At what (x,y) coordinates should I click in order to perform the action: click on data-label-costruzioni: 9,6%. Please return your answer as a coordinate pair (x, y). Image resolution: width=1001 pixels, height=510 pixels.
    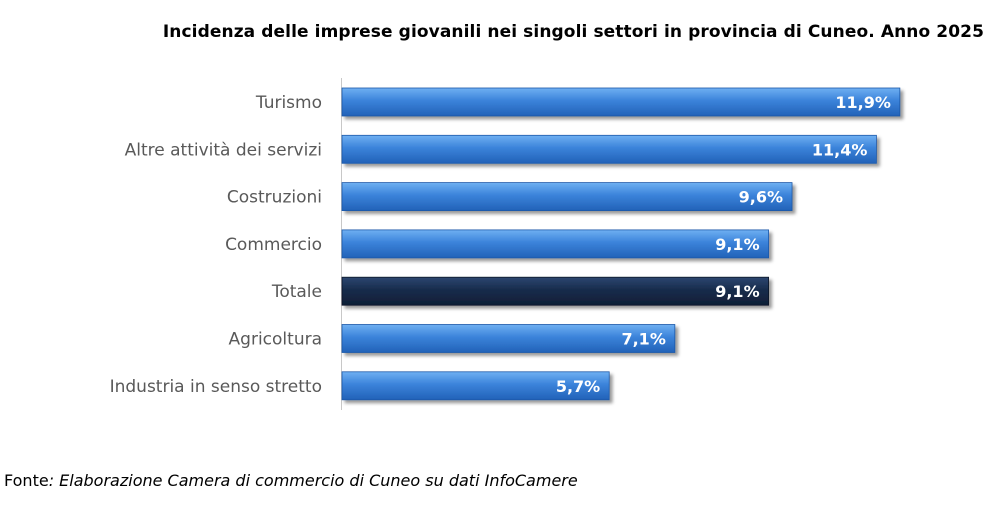
    Looking at the image, I should click on (761, 197).